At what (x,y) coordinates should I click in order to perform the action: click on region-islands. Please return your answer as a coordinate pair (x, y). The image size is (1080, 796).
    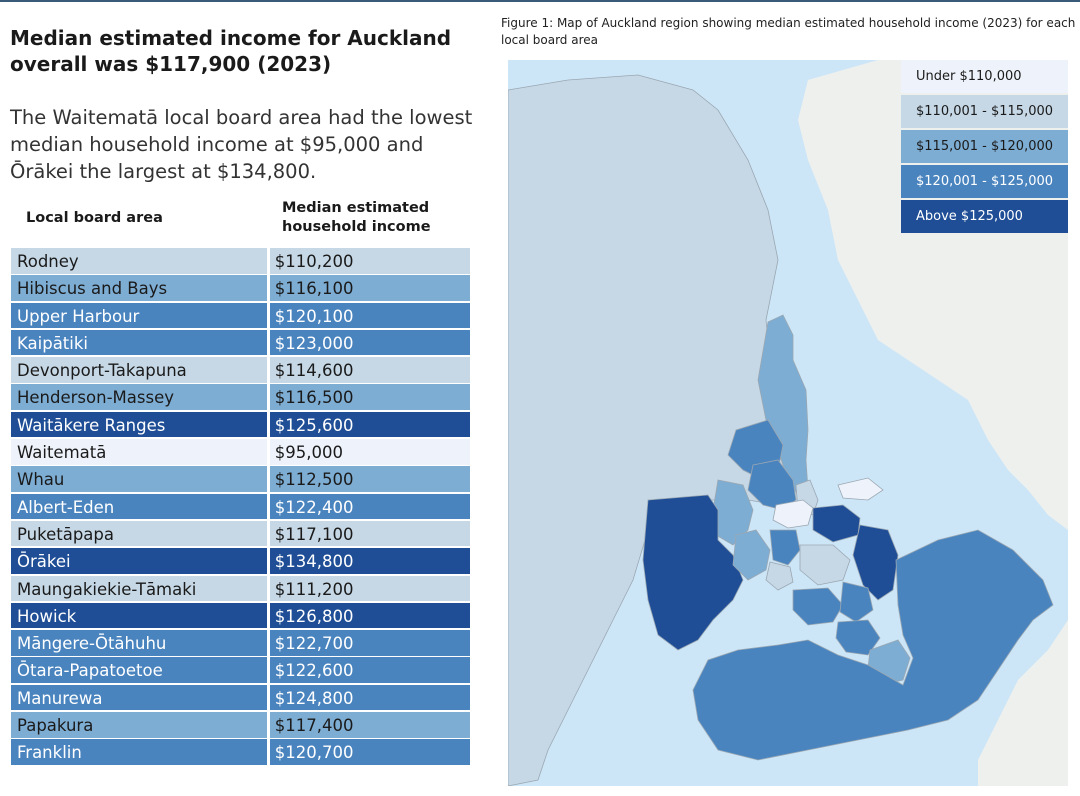
    Looking at the image, I should click on (860, 489).